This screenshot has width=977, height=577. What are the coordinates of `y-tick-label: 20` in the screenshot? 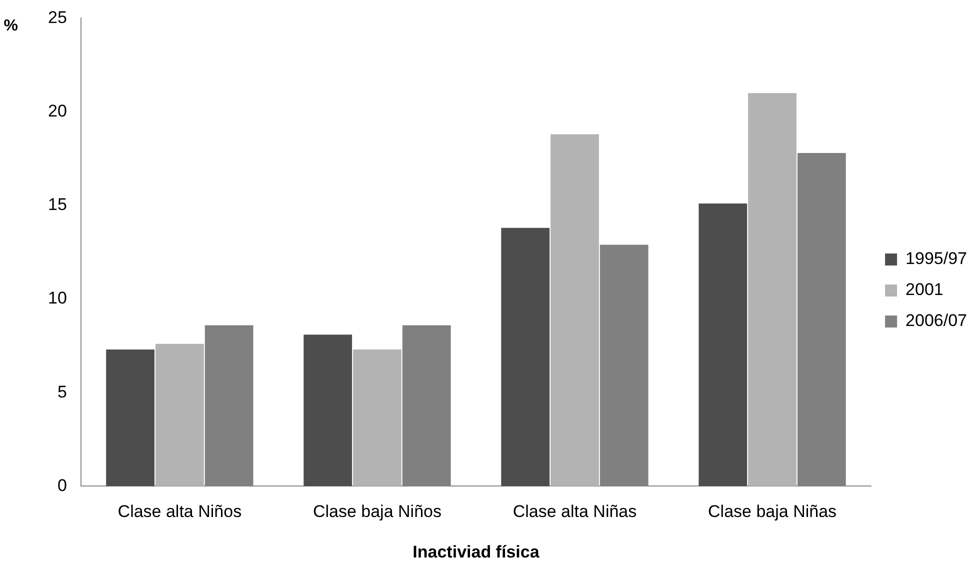 It's located at (57, 110).